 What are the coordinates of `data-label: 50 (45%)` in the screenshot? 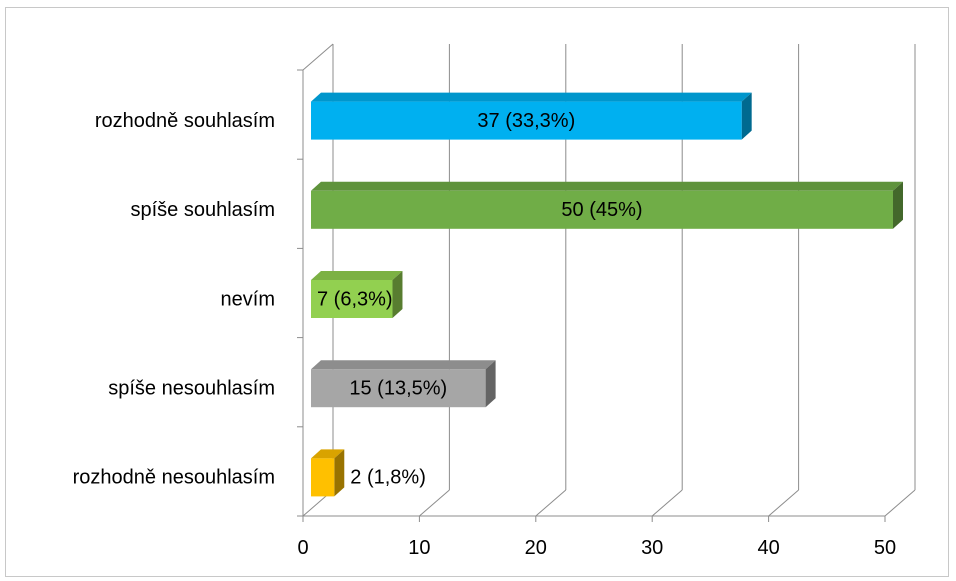 It's located at (601, 210).